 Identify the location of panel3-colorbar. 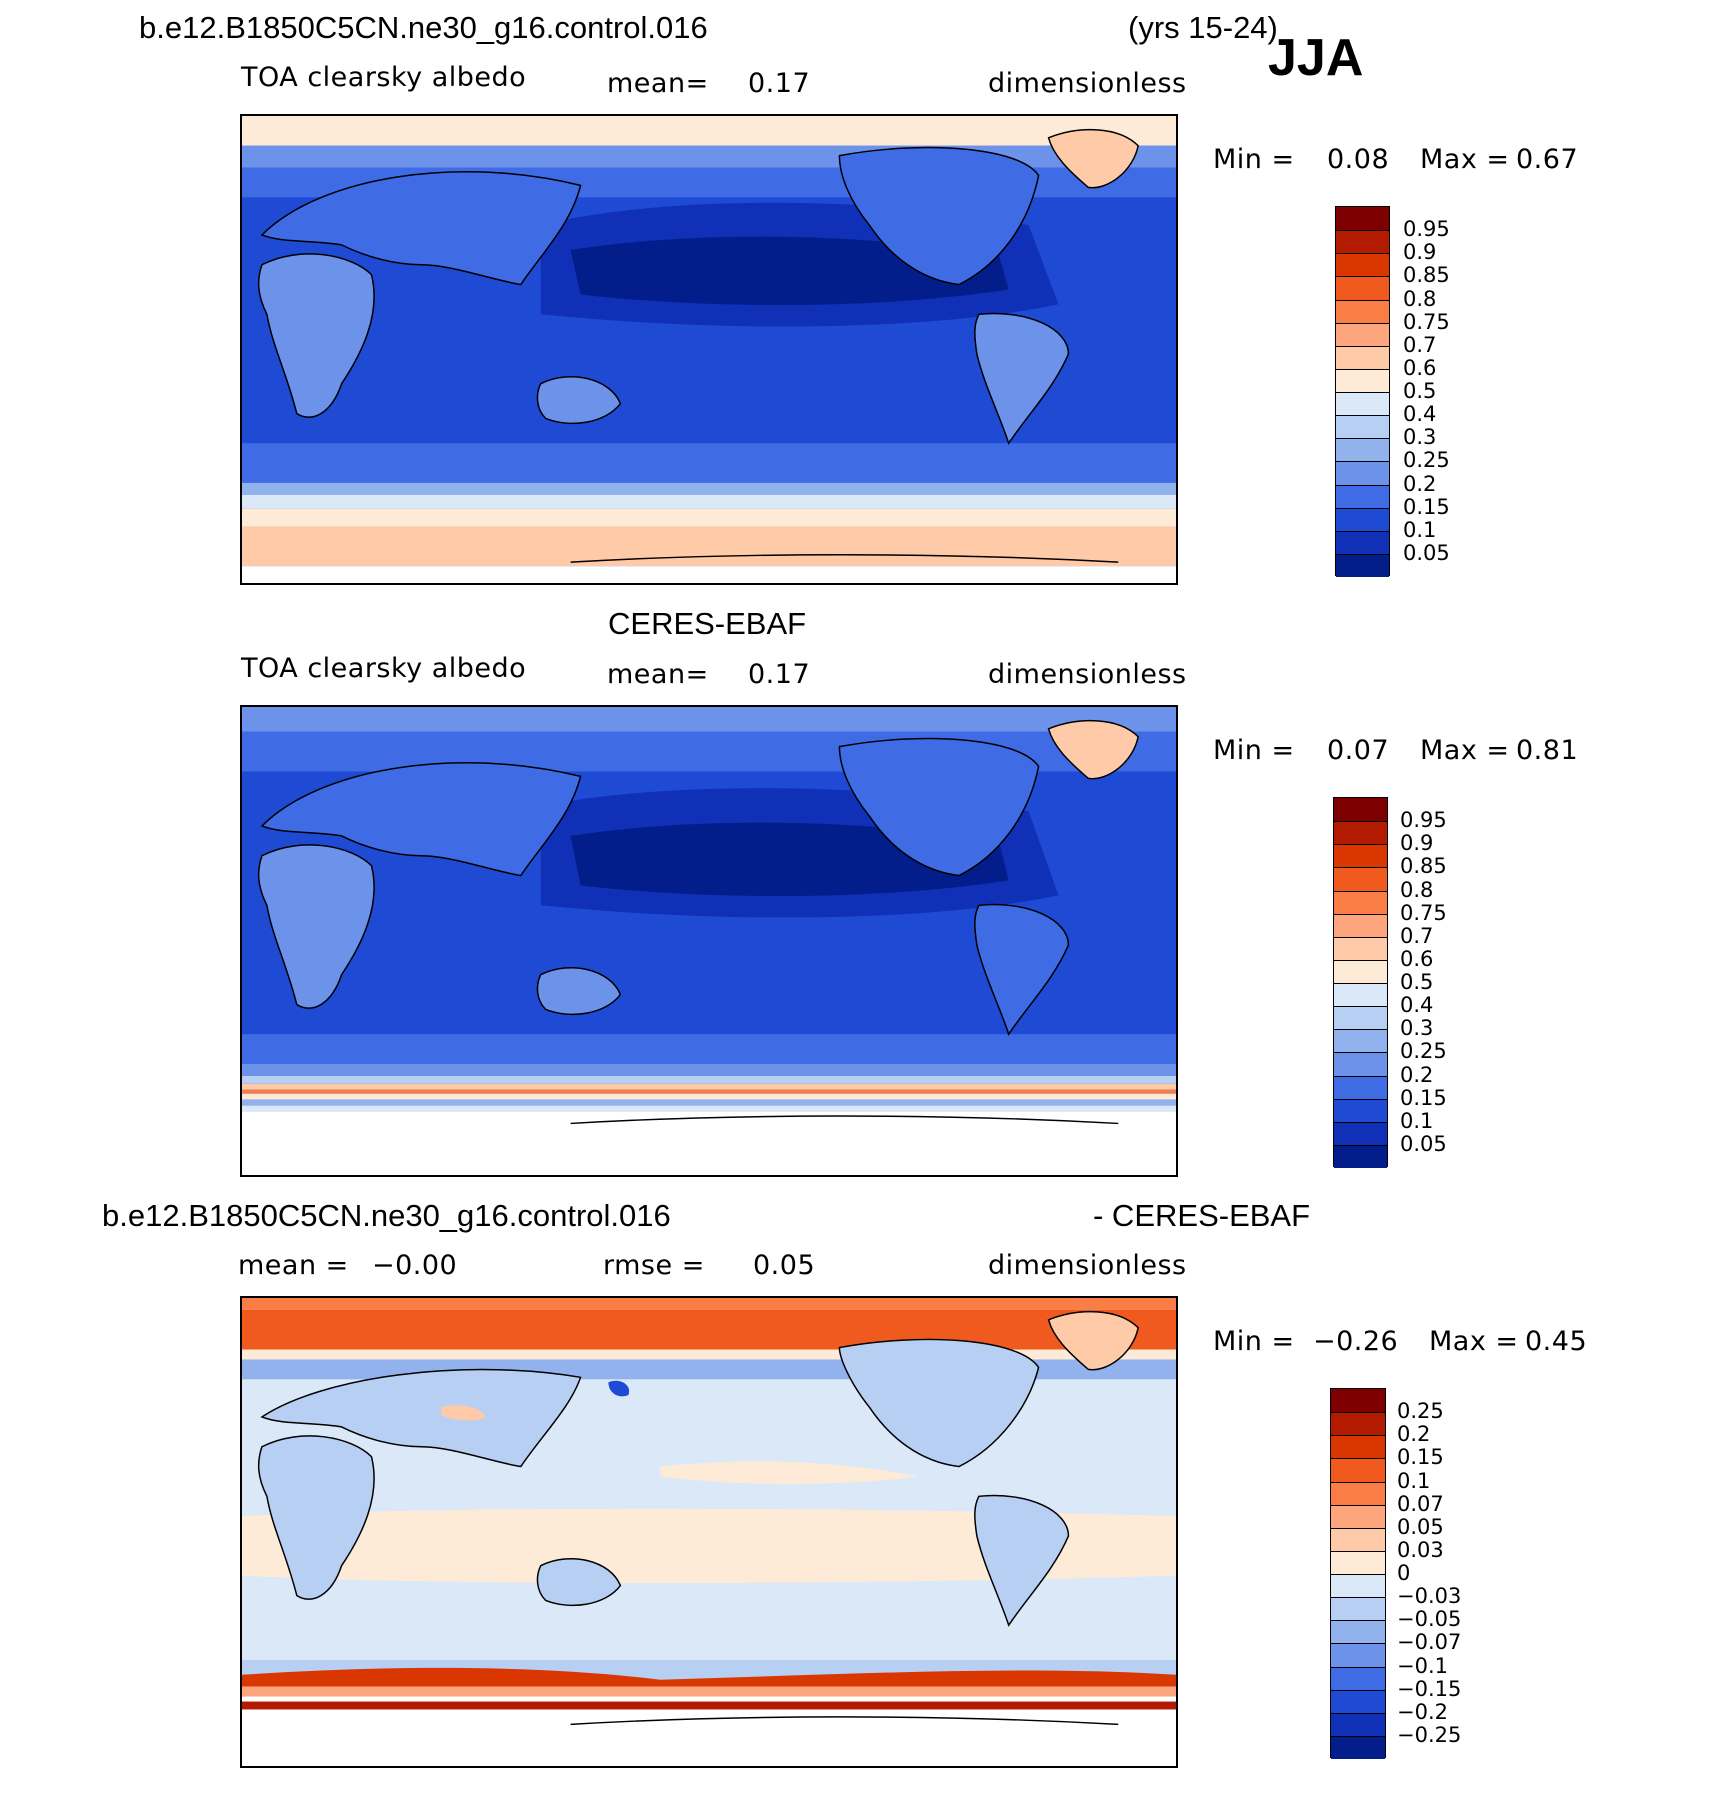
(1358, 1573).